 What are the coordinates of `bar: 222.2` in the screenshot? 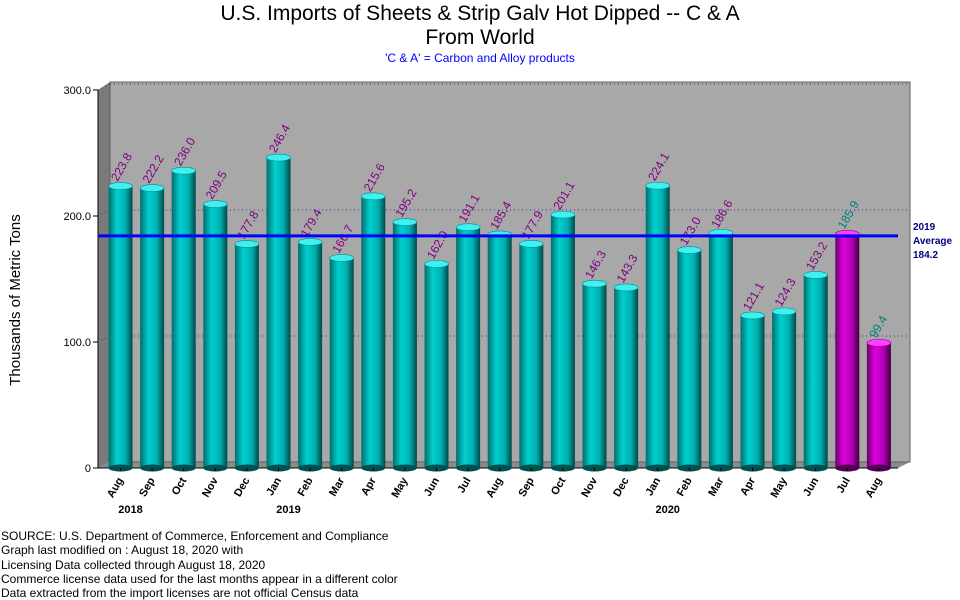 It's located at (153, 312).